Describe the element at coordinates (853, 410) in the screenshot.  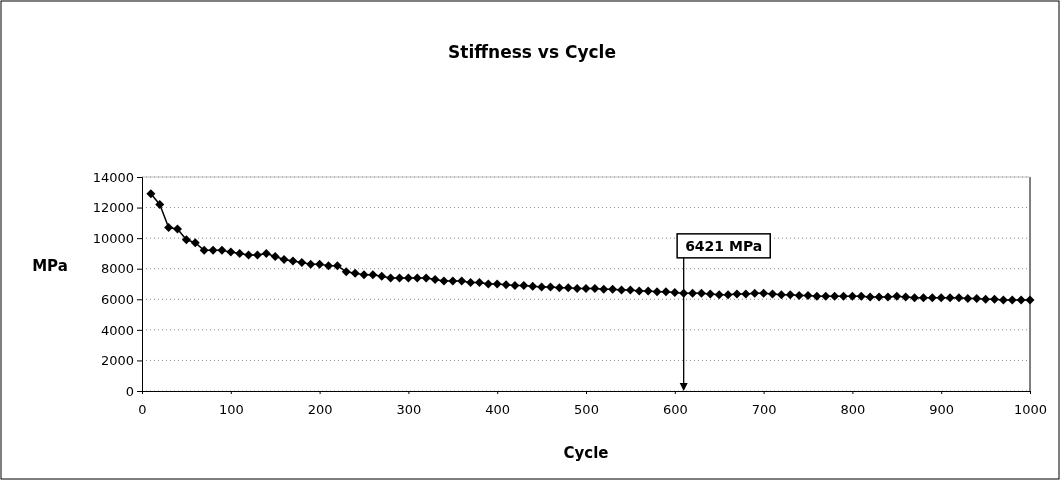
I see `x-tick-label: 800` at that location.